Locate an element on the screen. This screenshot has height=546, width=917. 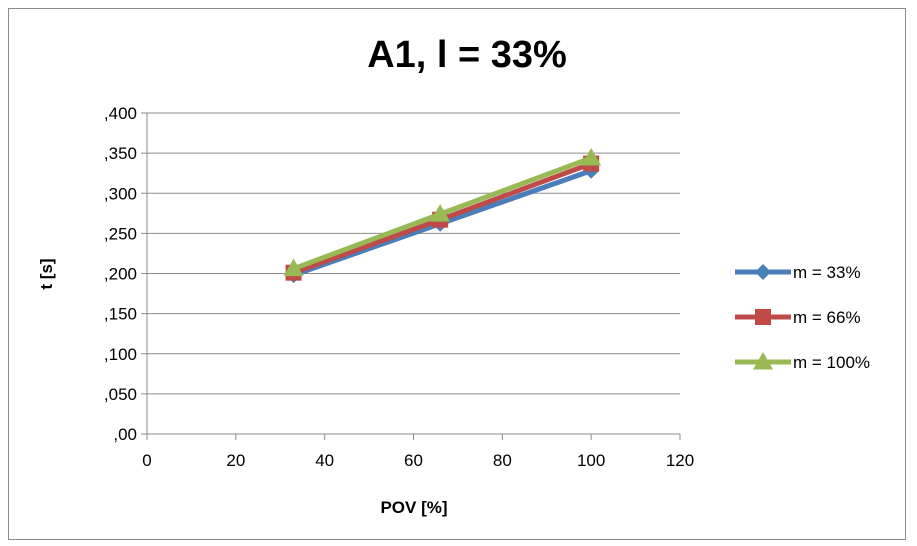
y-tick-label: ,150 is located at coordinates (120, 314).